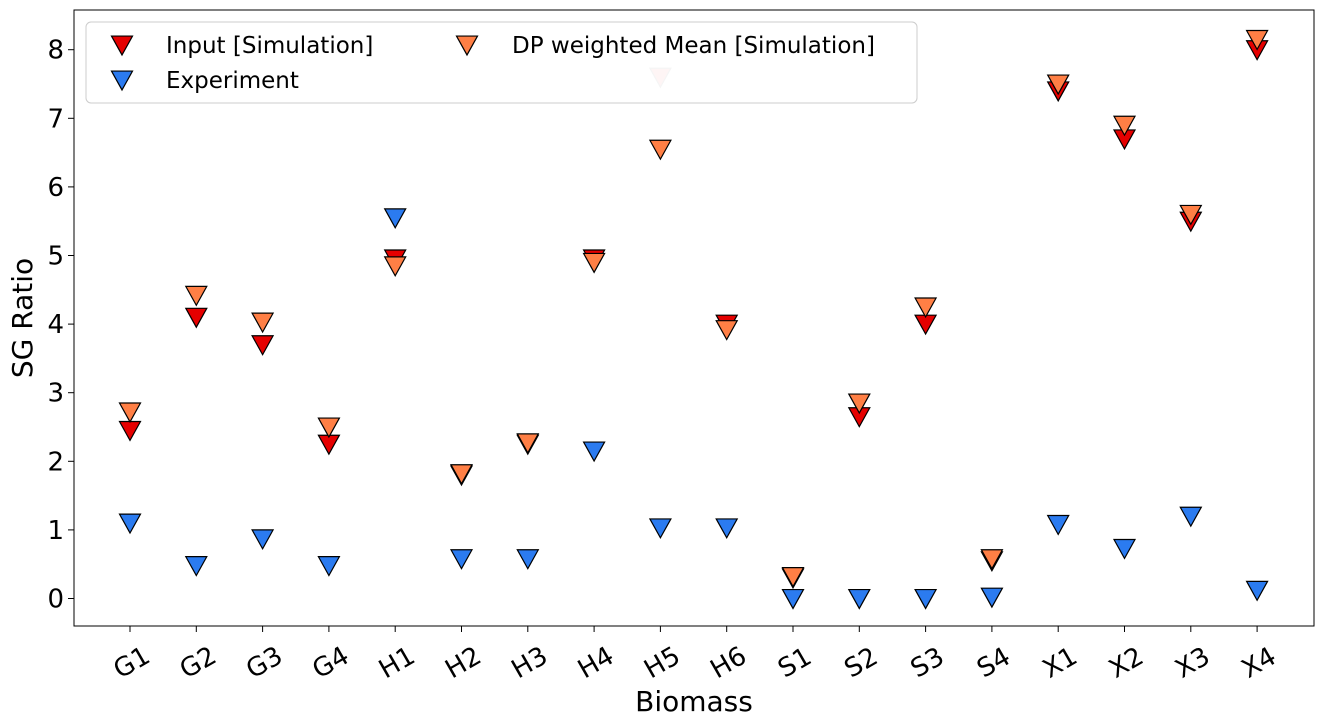  I want to click on y-tick-label: 6, so click(55, 188).